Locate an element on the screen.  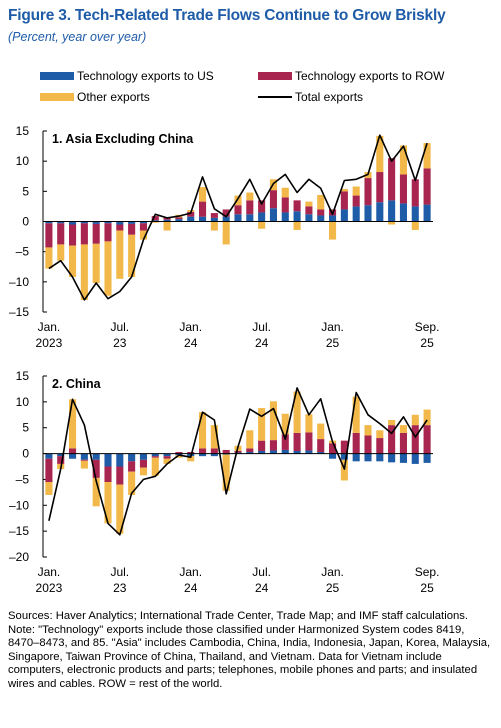
y-tick-label: –10 is located at coordinates (19, 282).